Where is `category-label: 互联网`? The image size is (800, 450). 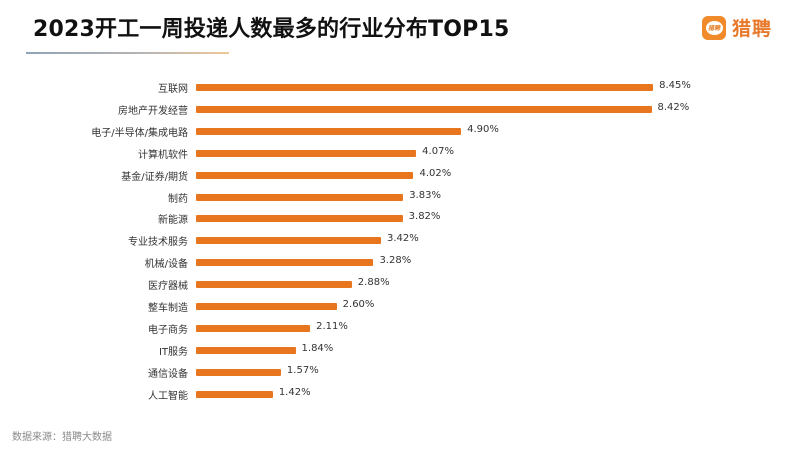
category-label: 互联网 is located at coordinates (173, 89).